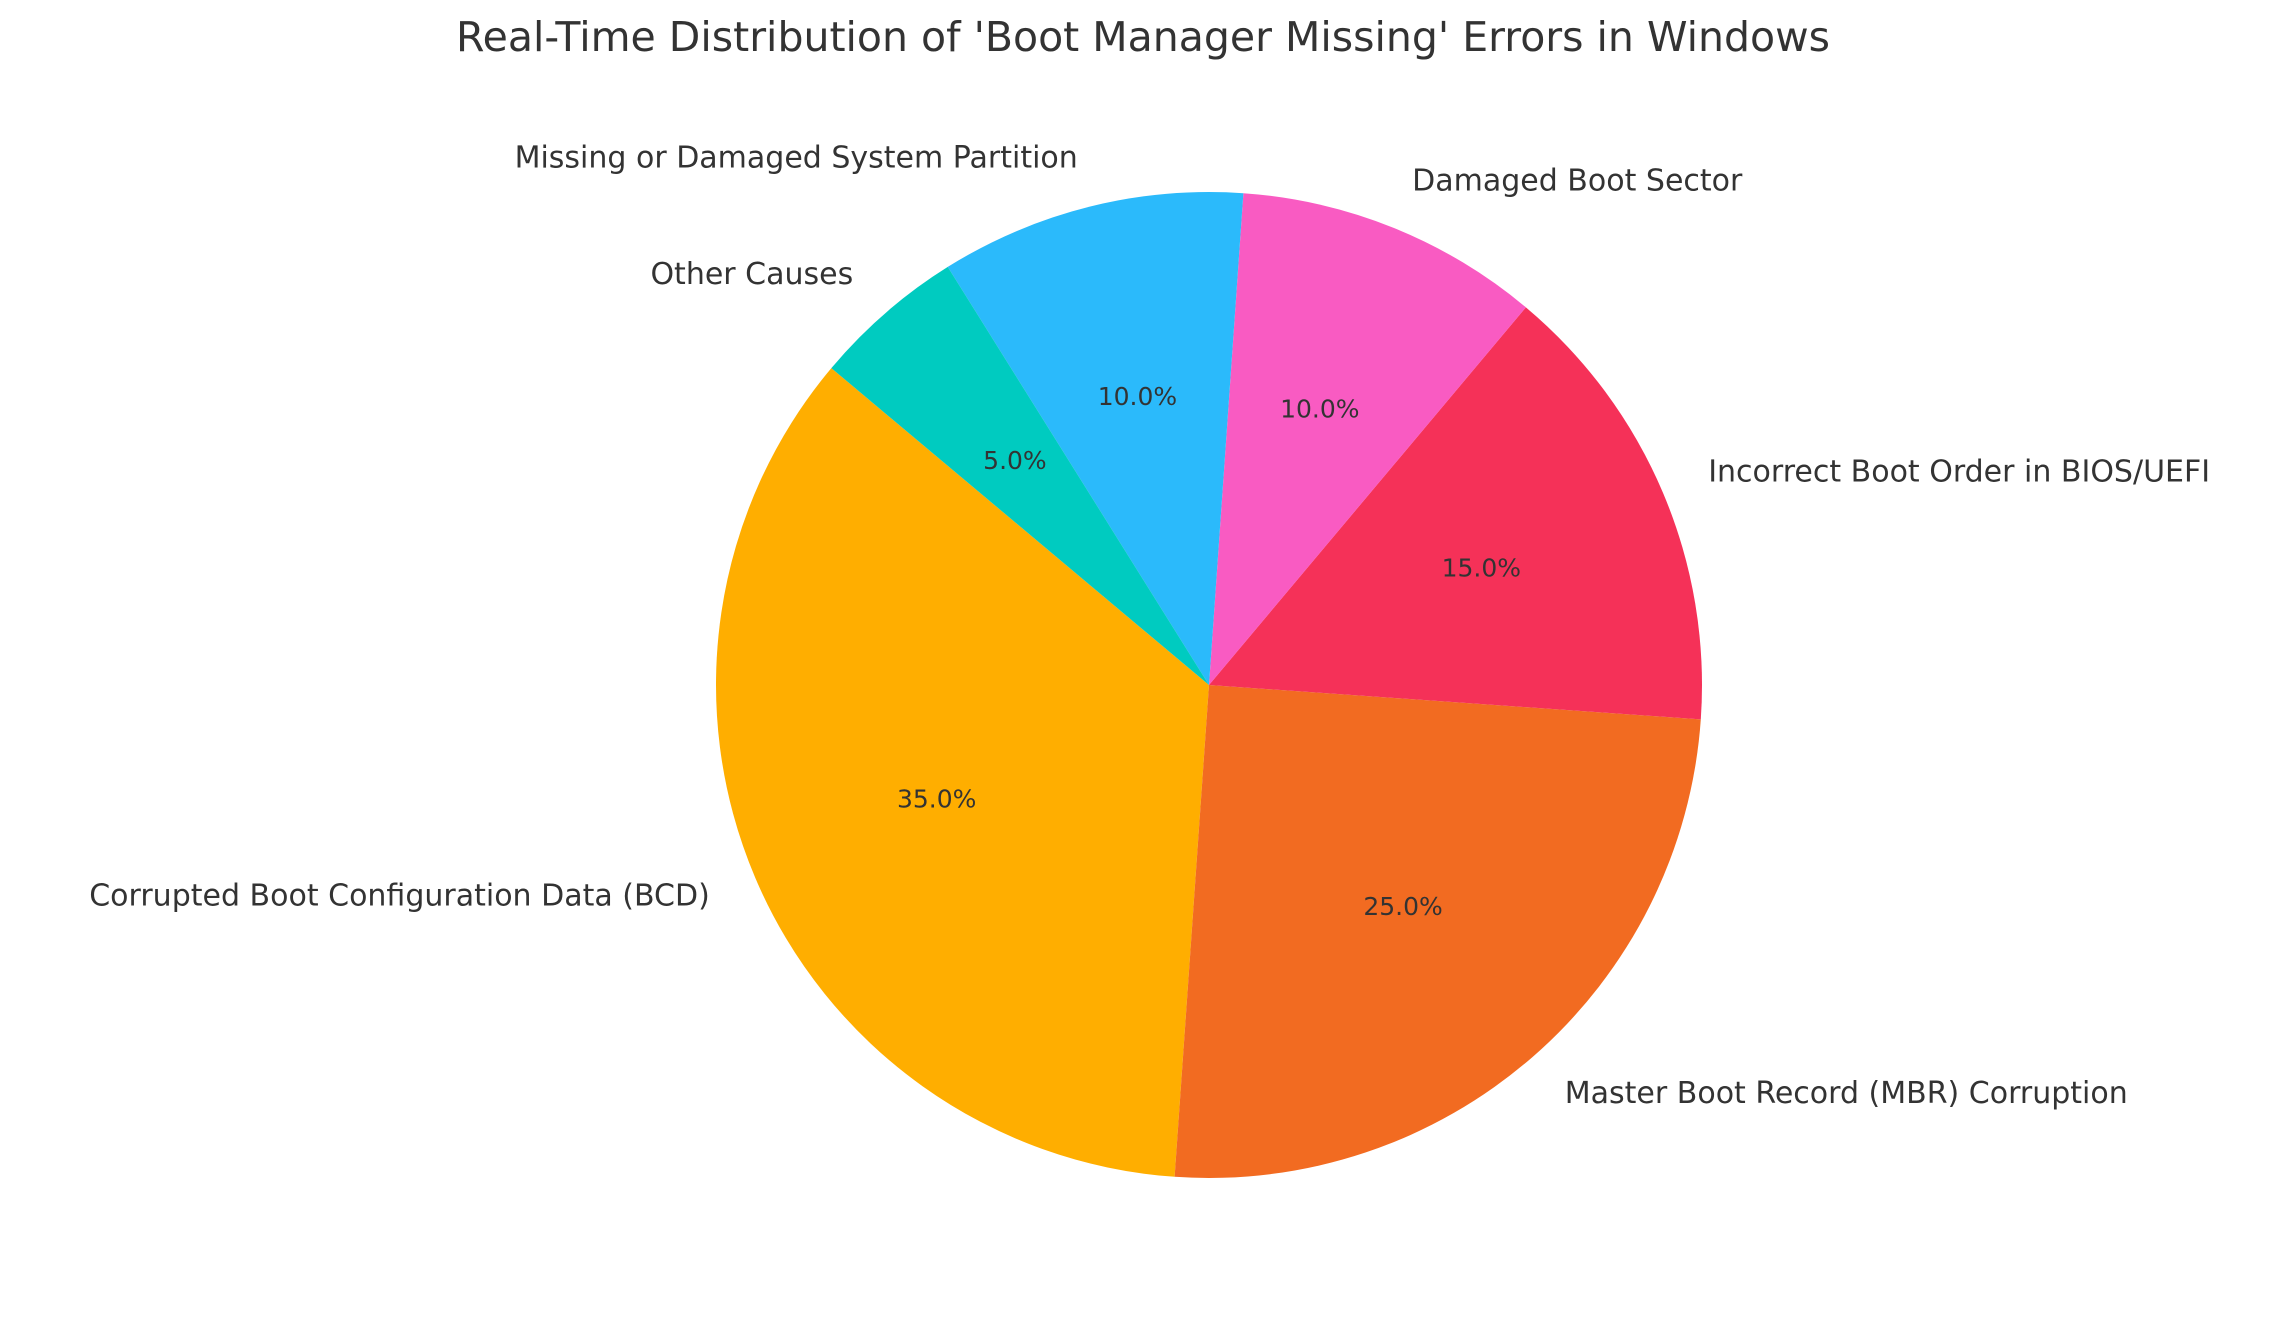 The width and height of the screenshot is (2286, 1322). What do you see at coordinates (1577, 181) in the screenshot?
I see `slice-label: Damaged Boot Sector` at bounding box center [1577, 181].